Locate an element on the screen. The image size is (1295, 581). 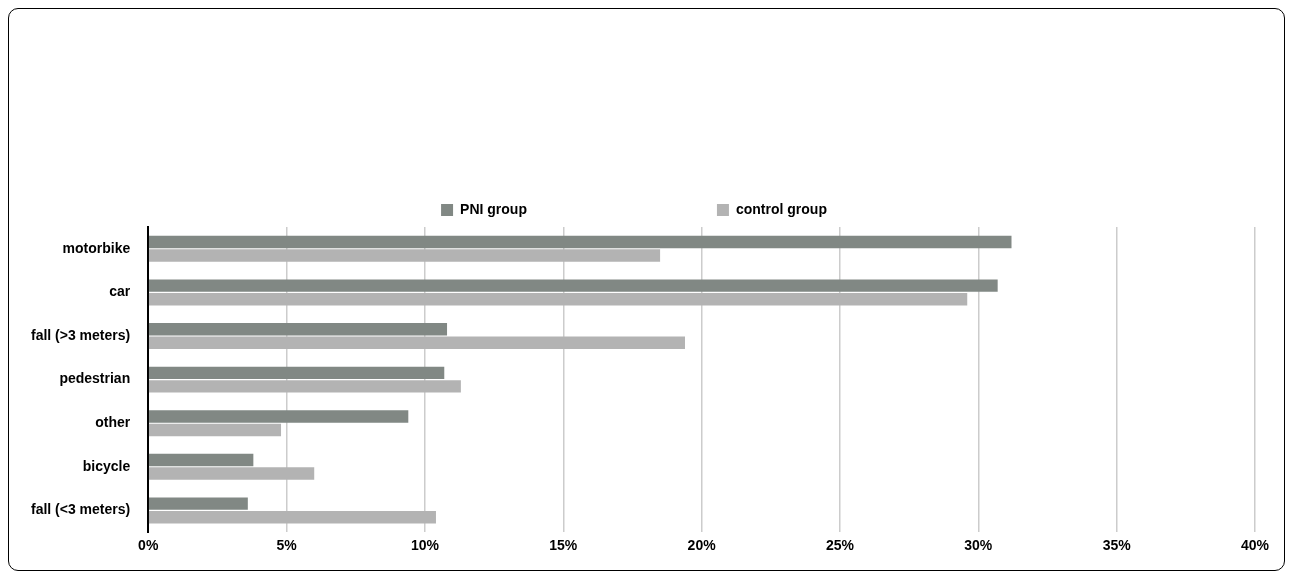
y-tick-label: motorbike is located at coordinates (96, 247).